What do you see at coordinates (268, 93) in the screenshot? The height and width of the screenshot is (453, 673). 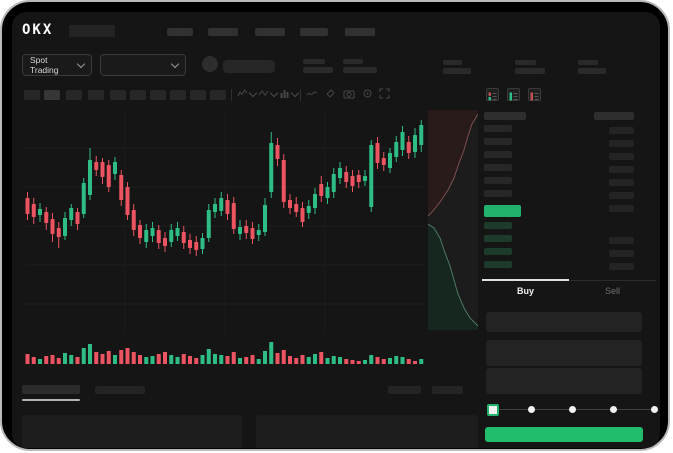 I see `chart-layout-button` at bounding box center [268, 93].